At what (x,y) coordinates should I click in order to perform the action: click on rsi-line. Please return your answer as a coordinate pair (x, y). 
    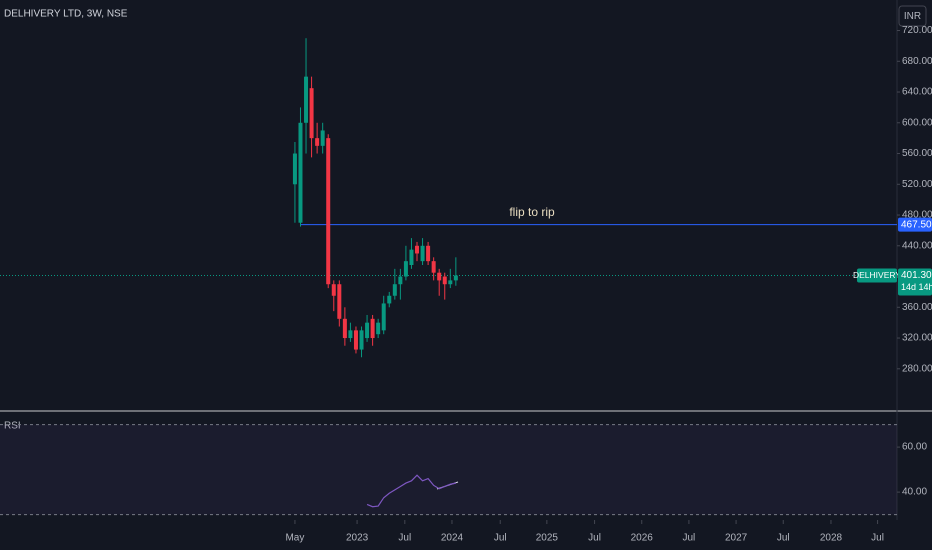
    Looking at the image, I should click on (411, 491).